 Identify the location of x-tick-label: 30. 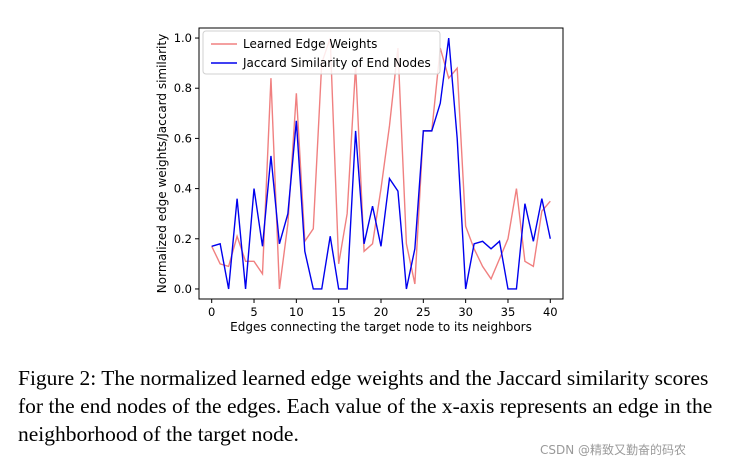
(465, 312).